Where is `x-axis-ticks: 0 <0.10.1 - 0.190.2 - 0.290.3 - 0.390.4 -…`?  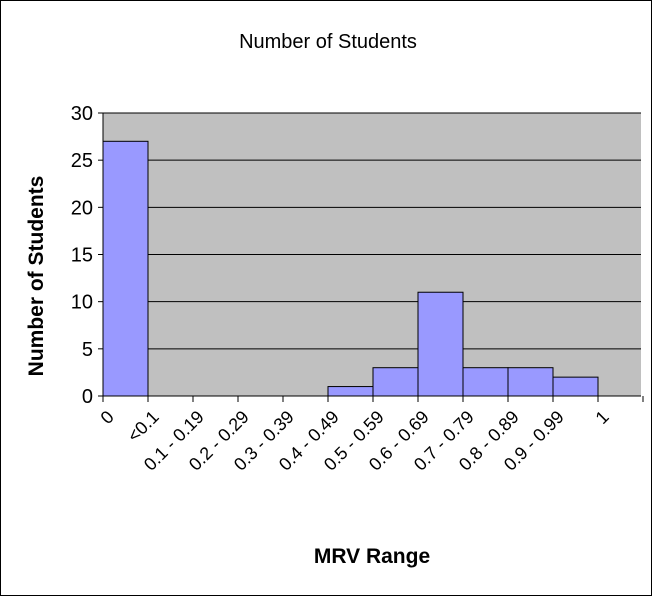
x-axis-ticks: 0 <0.10.1 - 0.190.2 - 0.290.3 - 0.390.4 -… is located at coordinates (370, 435).